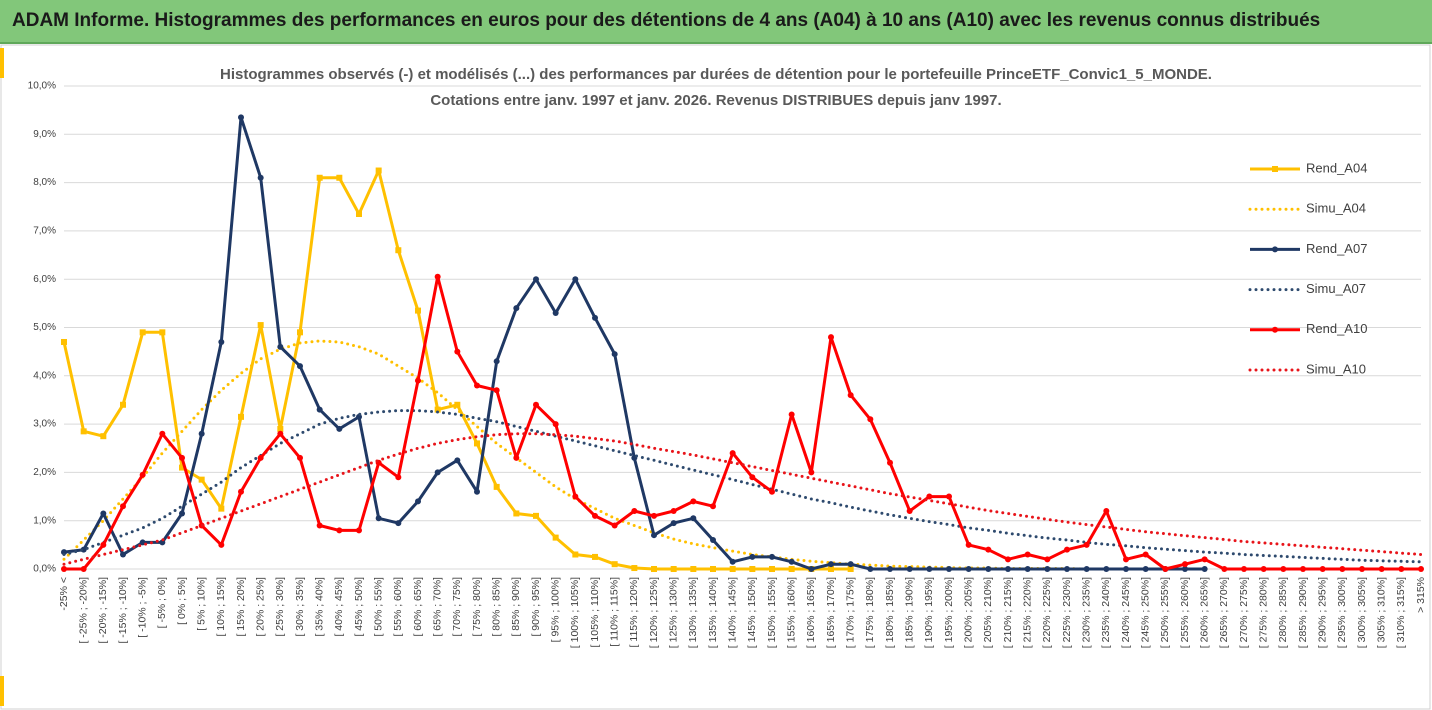  What do you see at coordinates (1244, 612) in the screenshot?
I see `x-tick-label: [ 270% ; 275%]` at bounding box center [1244, 612].